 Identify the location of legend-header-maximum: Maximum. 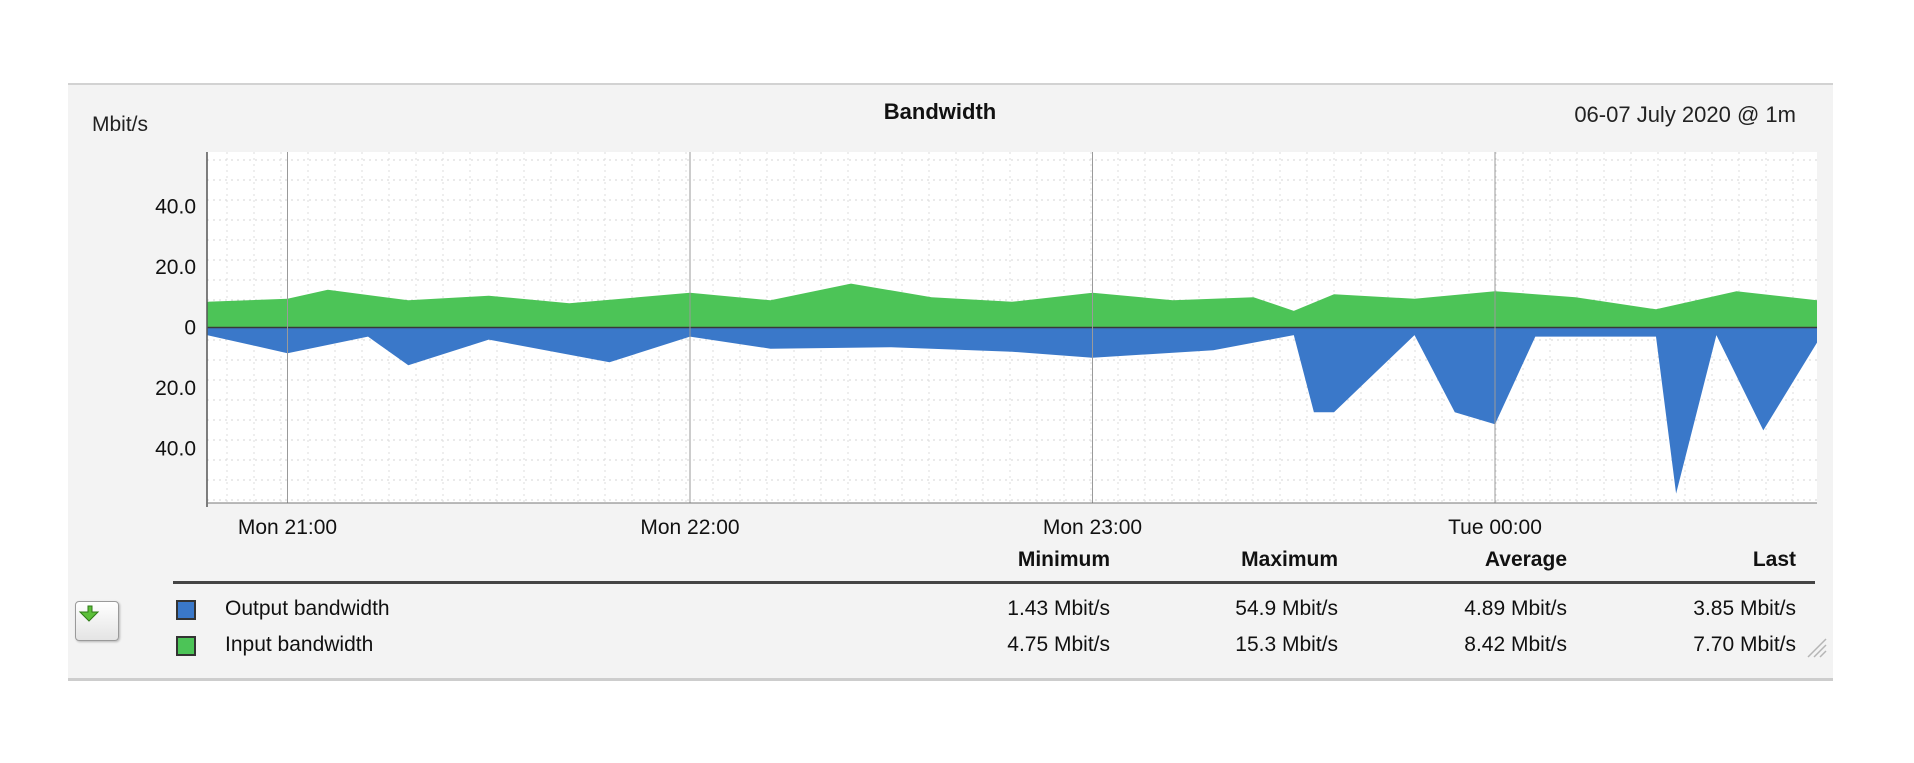
(1289, 559).